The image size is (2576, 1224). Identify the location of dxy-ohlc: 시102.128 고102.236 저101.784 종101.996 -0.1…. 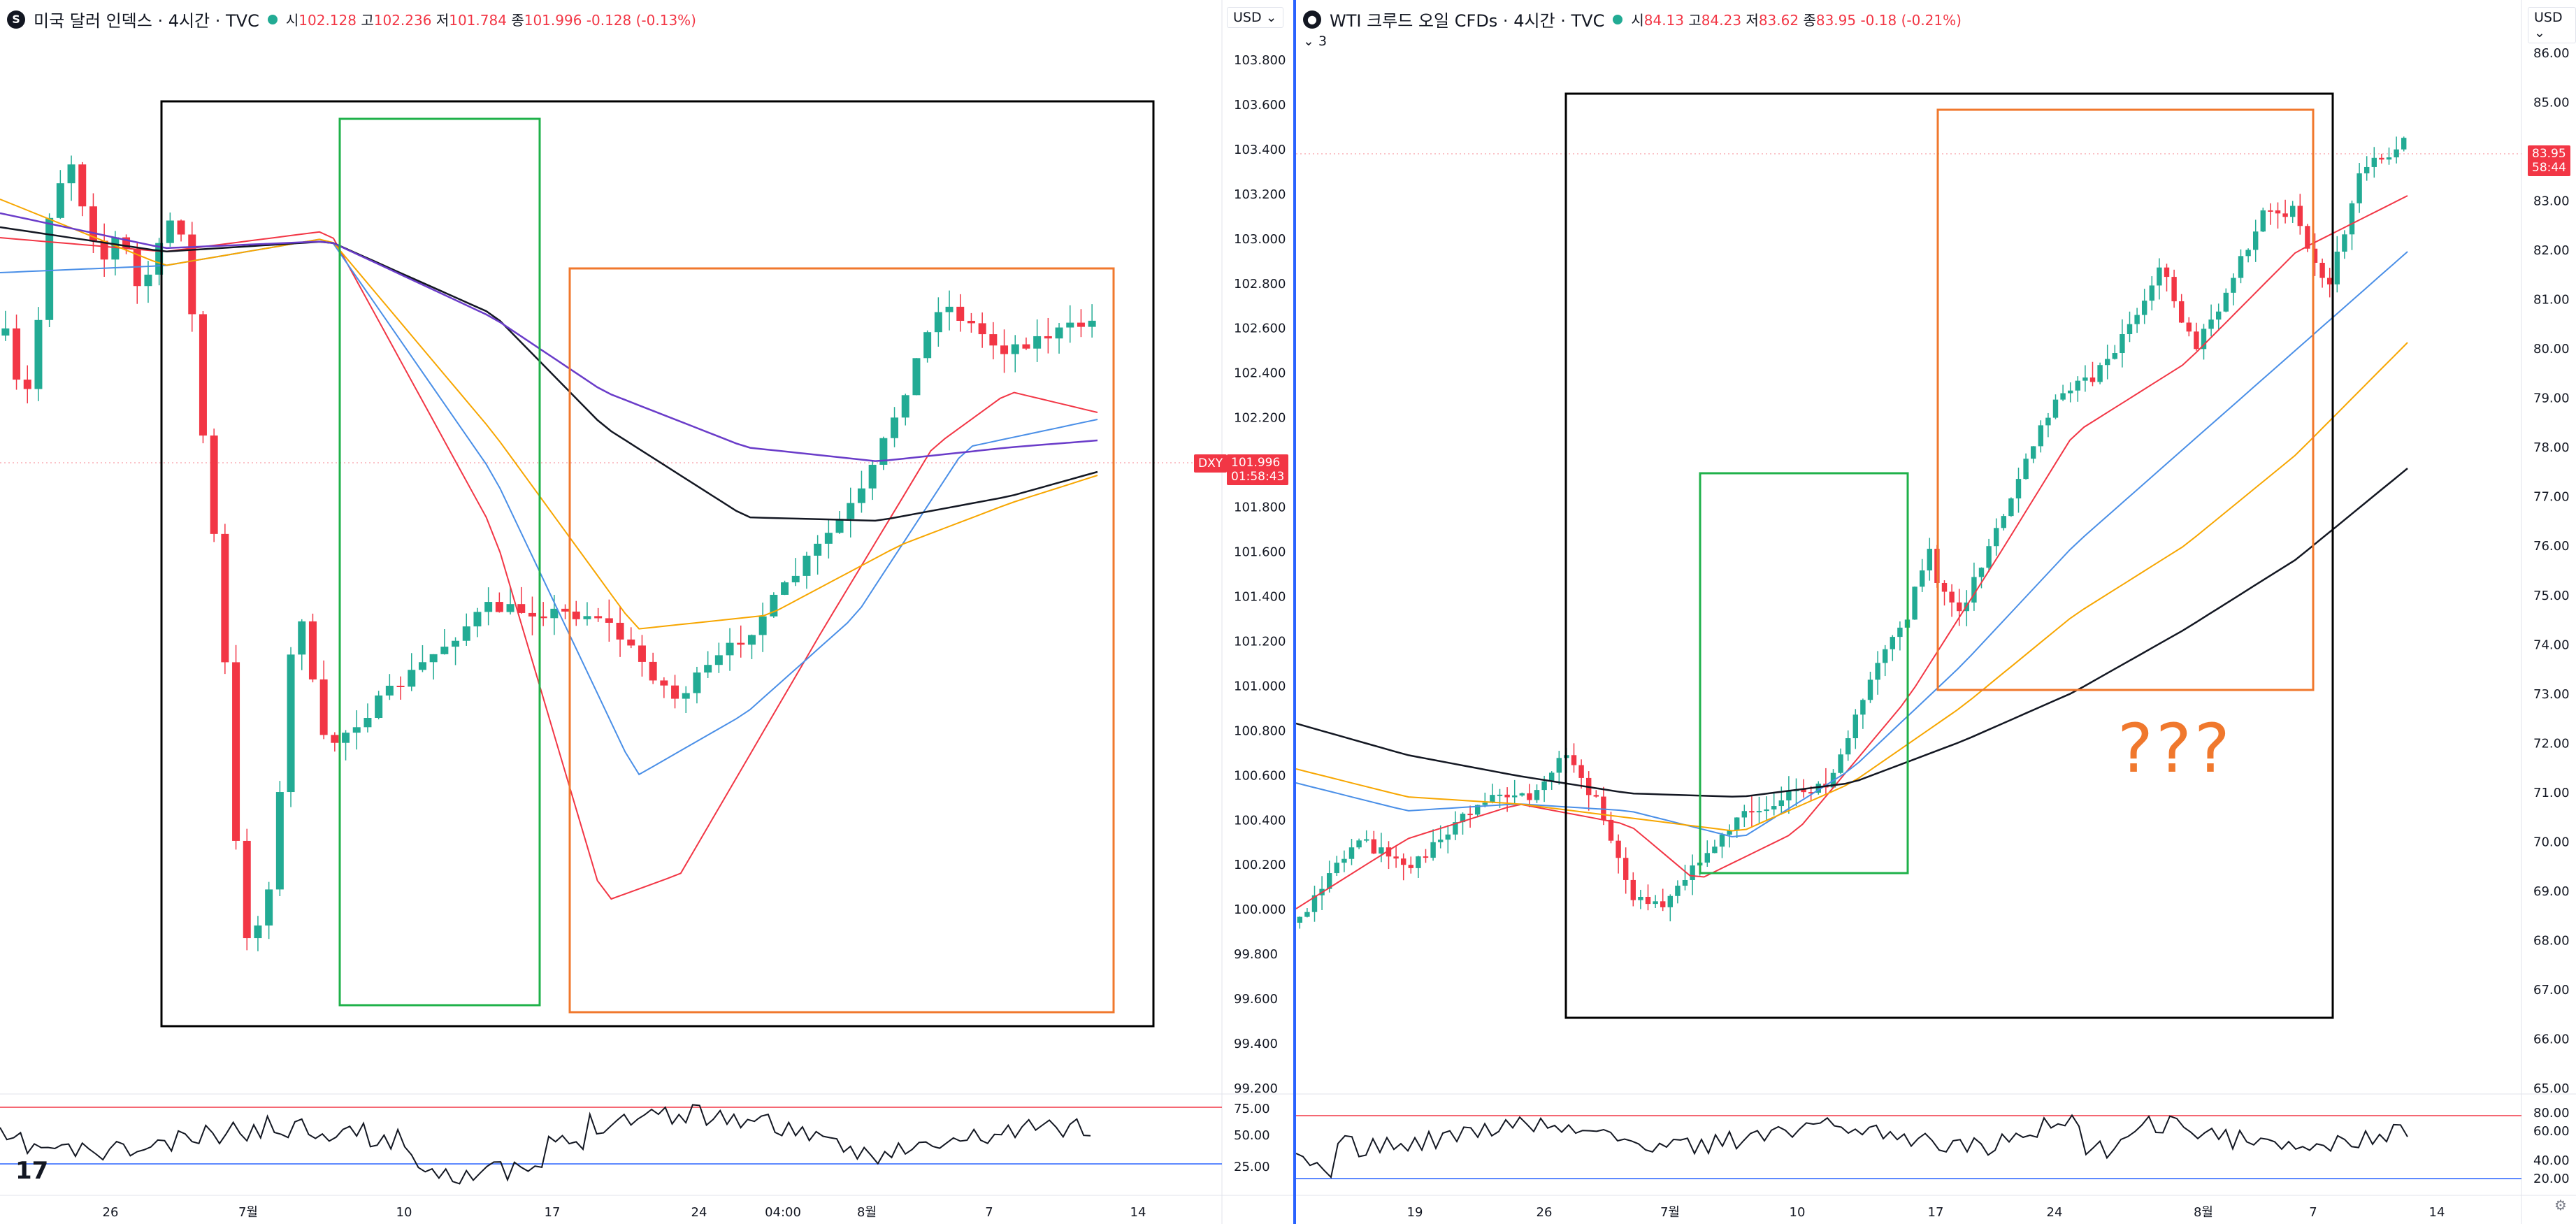
(490, 20).